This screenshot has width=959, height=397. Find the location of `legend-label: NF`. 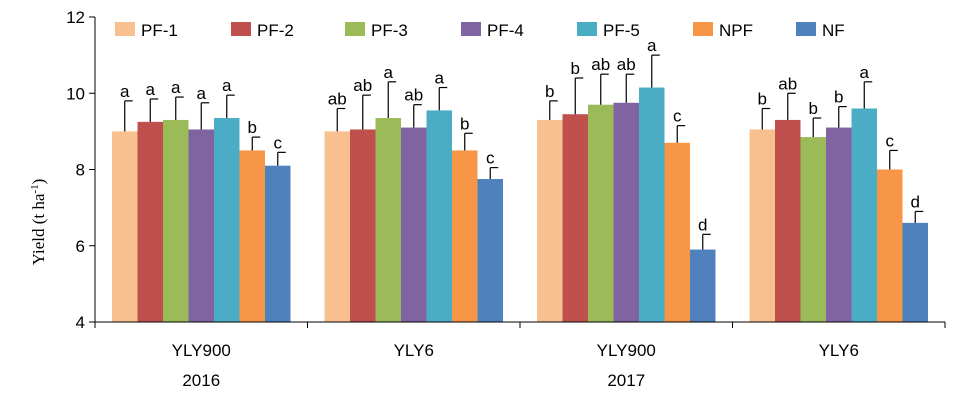

legend-label: NF is located at coordinates (833, 30).